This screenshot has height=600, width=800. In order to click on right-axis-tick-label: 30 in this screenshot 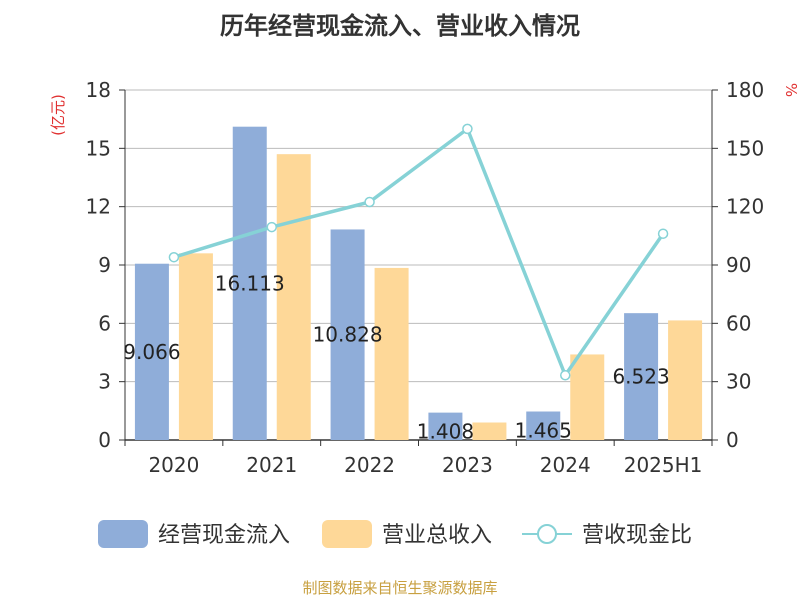, I will do `click(738, 382)`.